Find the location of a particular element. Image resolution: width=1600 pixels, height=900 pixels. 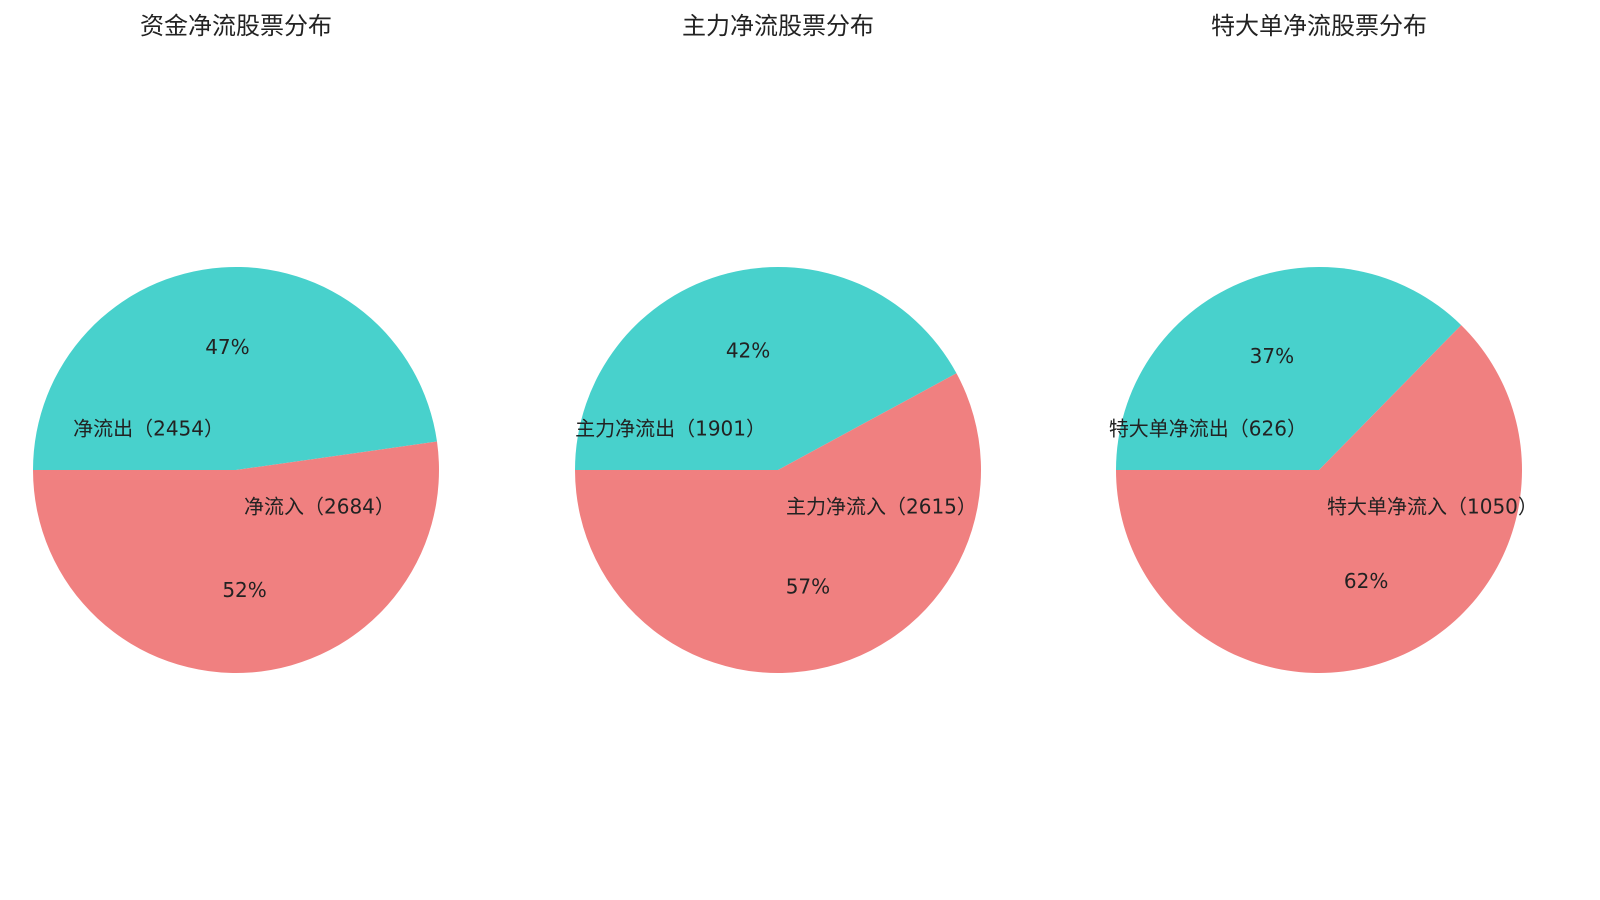

chart-title: 特大单净流股票分布 is located at coordinates (1319, 26).